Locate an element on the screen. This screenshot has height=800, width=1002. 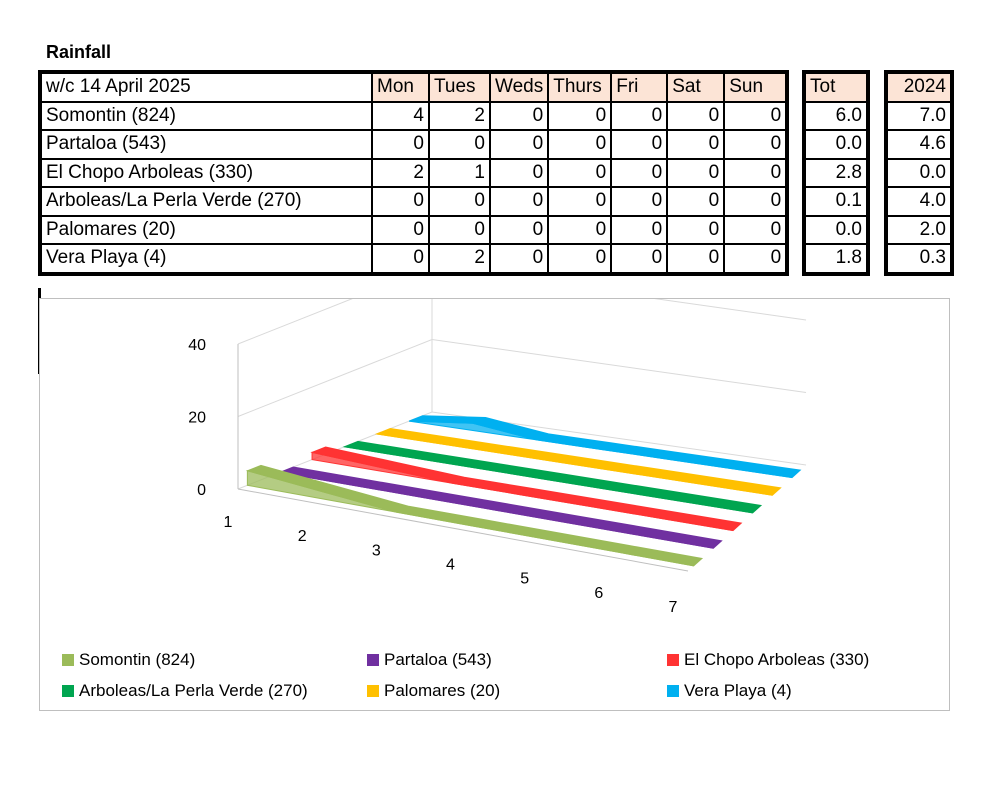
legend-entry: Vera Playa (4) is located at coordinates (729, 691).